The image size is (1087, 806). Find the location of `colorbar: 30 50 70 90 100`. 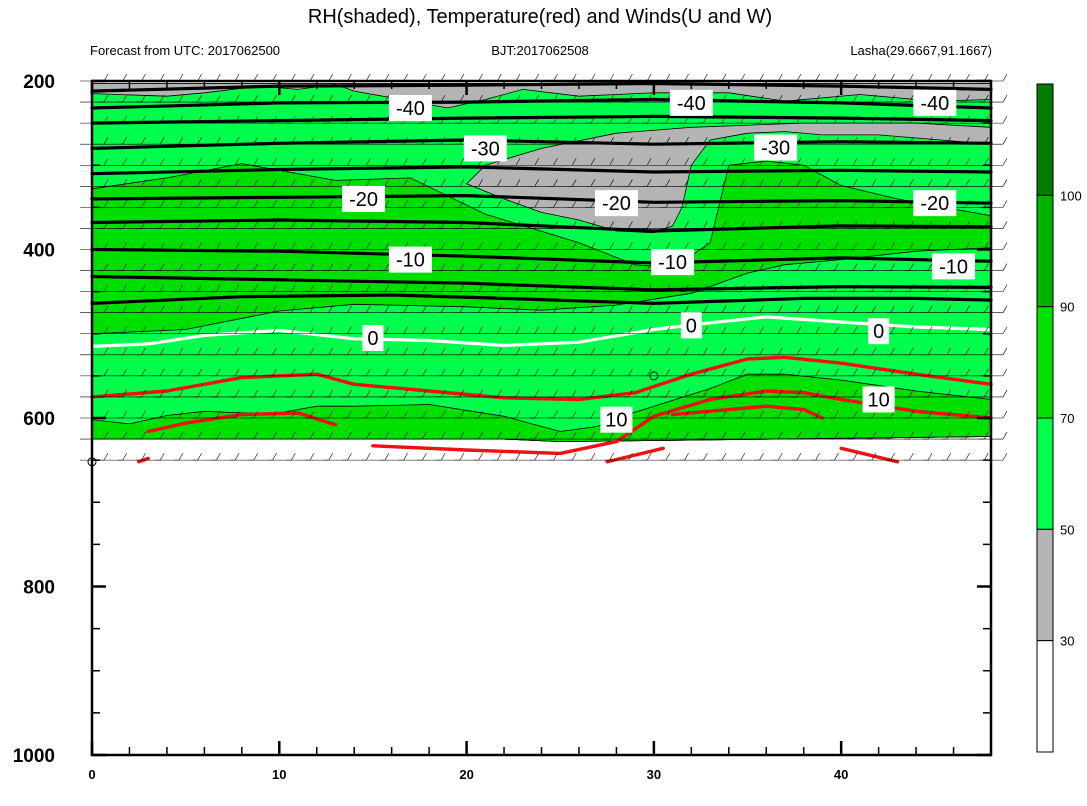

colorbar: 30 50 70 90 100 is located at coordinates (1059, 418).